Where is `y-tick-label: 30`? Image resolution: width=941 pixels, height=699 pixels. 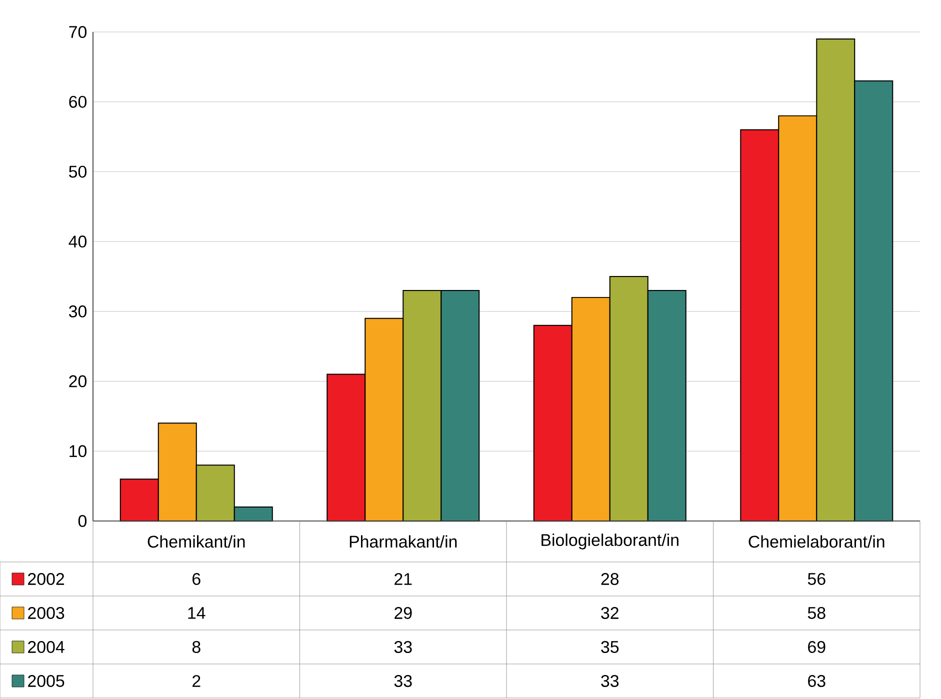 y-tick-label: 30 is located at coordinates (77, 311).